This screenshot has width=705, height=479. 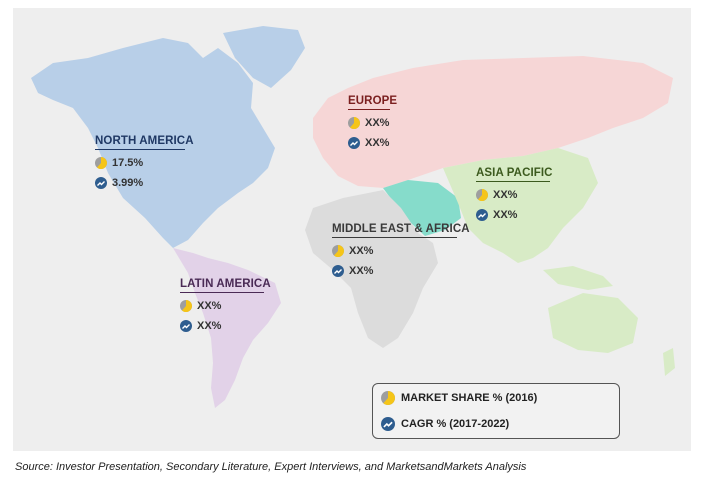 I want to click on market-share-row: 17.5%, so click(x=140, y=163).